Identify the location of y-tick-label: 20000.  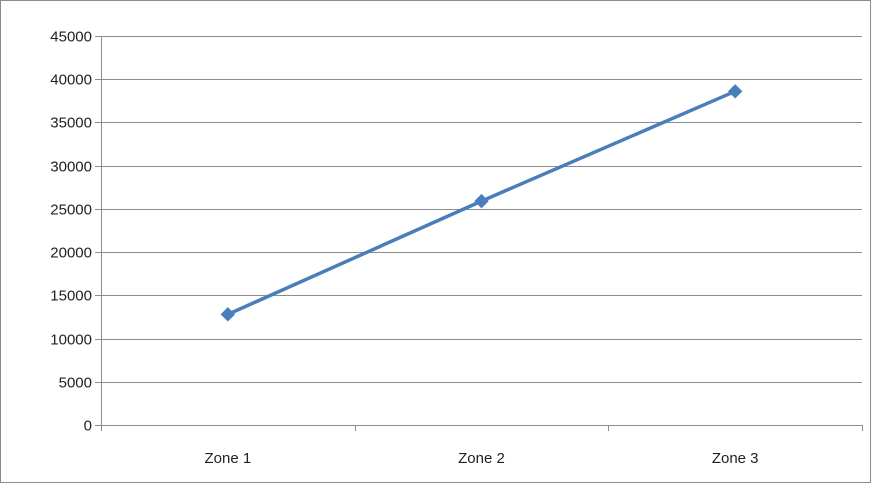
(71, 253).